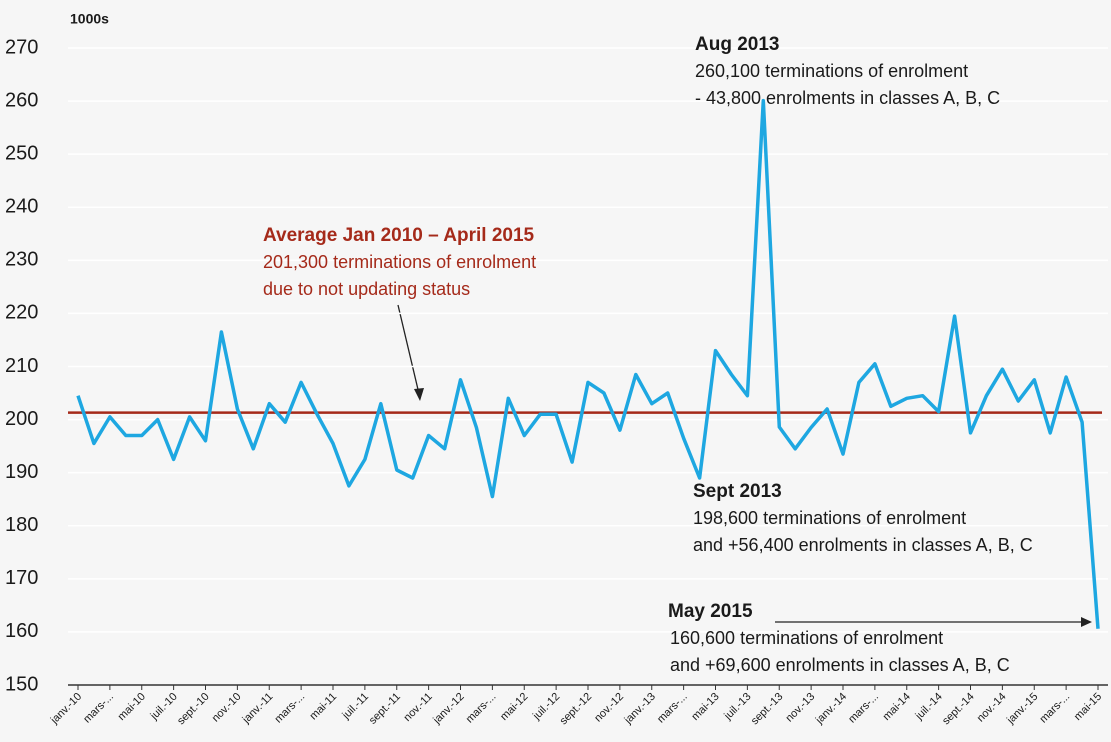 The height and width of the screenshot is (742, 1111). What do you see at coordinates (21, 578) in the screenshot?
I see `y-tick-label: 170` at bounding box center [21, 578].